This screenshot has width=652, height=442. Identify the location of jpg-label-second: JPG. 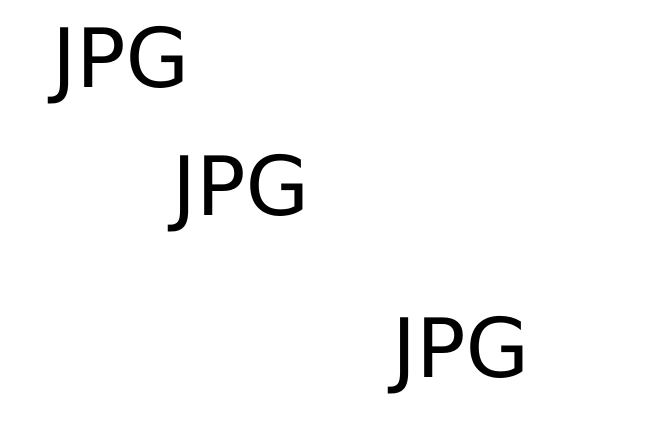
(241, 187).